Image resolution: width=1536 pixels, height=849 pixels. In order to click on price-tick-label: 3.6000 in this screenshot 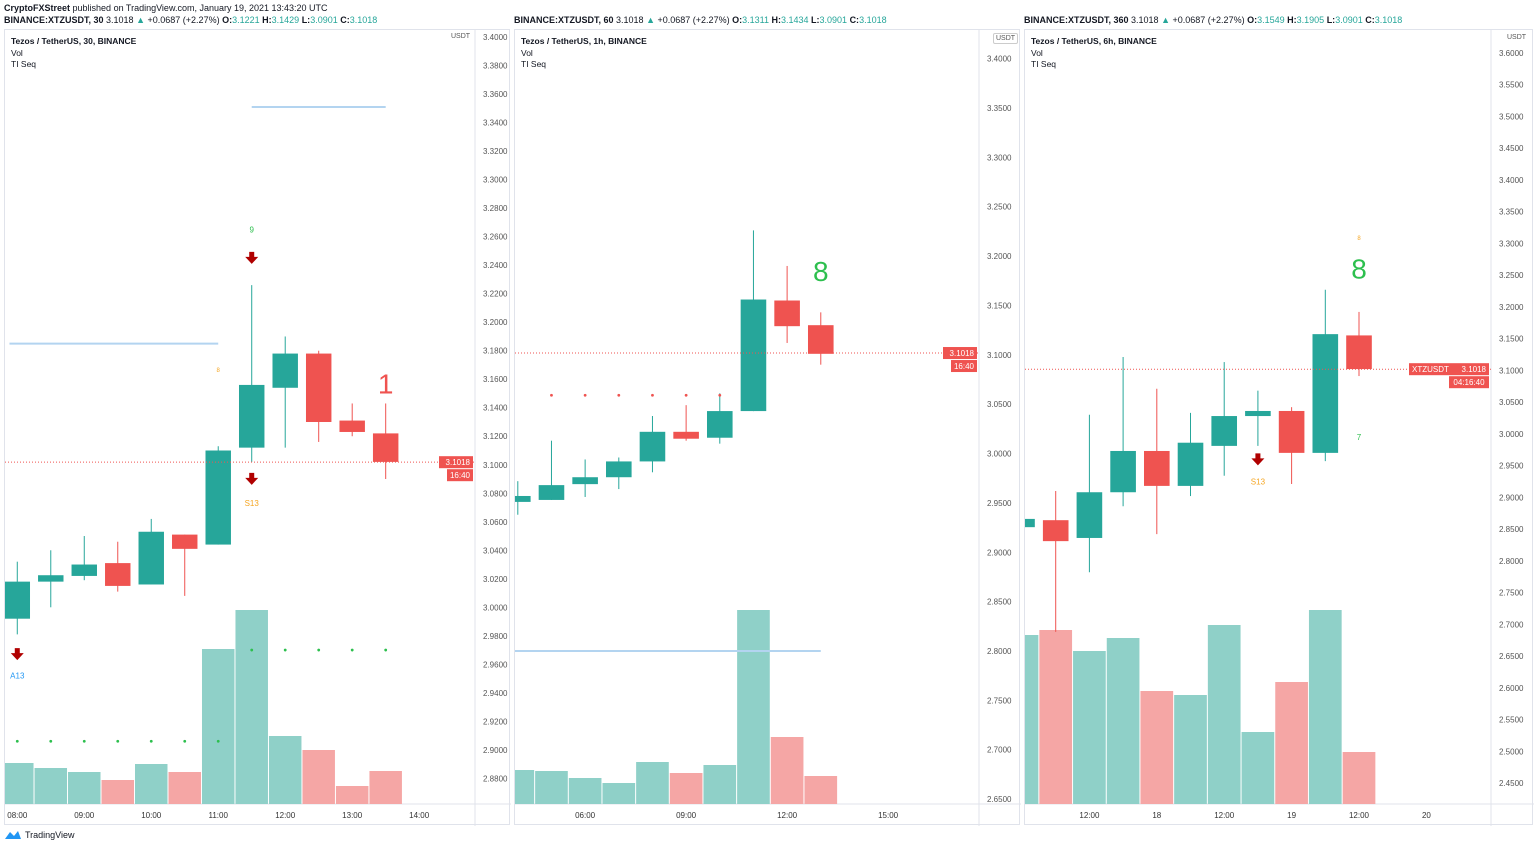, I will do `click(1511, 53)`.